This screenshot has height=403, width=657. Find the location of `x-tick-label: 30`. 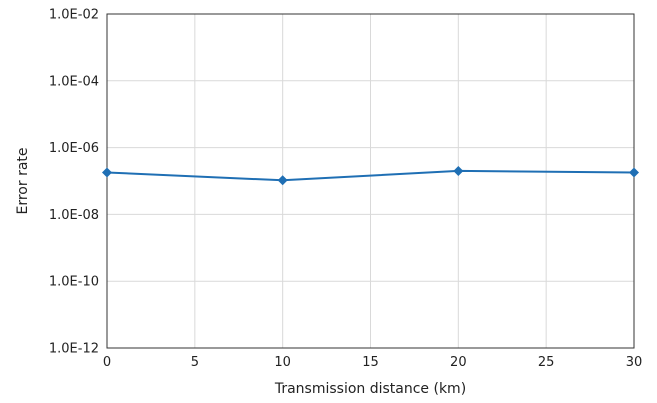

x-tick-label: 30 is located at coordinates (634, 362).